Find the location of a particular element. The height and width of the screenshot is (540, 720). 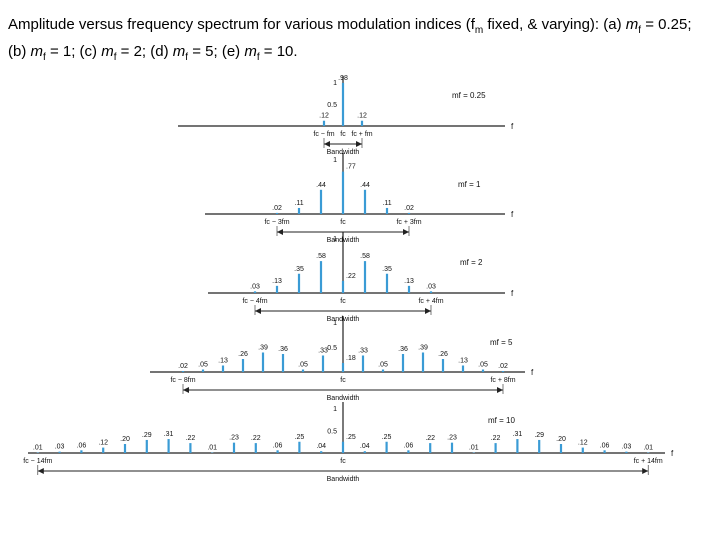

x-axis-label-c: f is located at coordinates (512, 293).